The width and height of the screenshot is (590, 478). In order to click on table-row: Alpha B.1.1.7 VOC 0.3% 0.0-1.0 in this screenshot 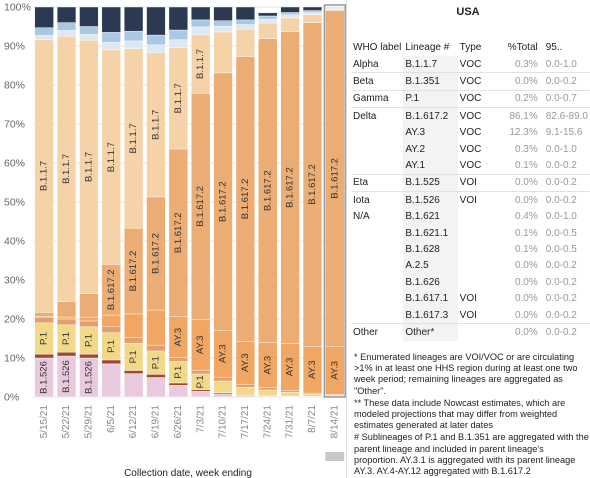, I will do `click(470, 64)`.